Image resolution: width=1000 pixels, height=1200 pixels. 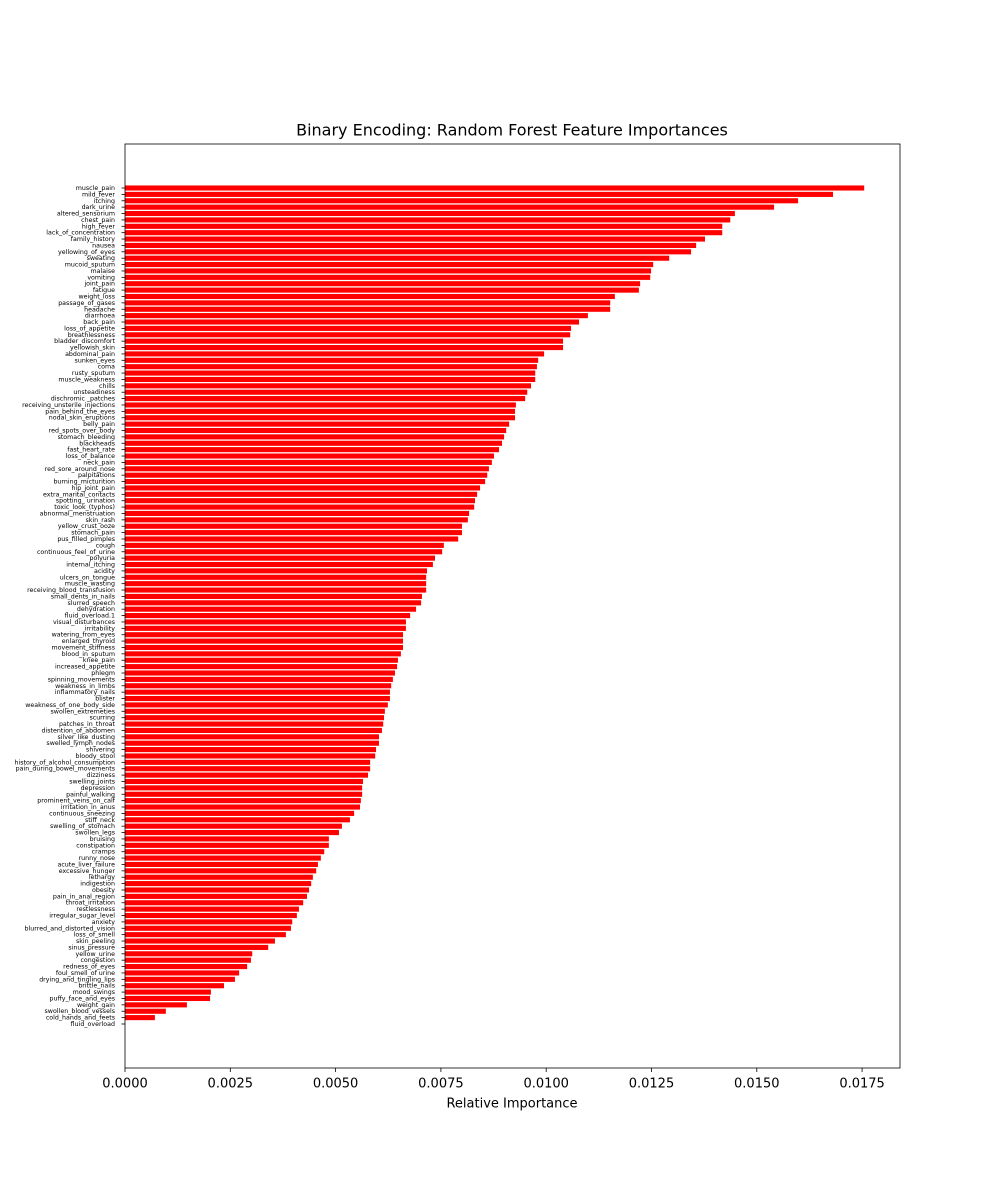 I want to click on x-tick-label: 0.0100, so click(x=546, y=1084).